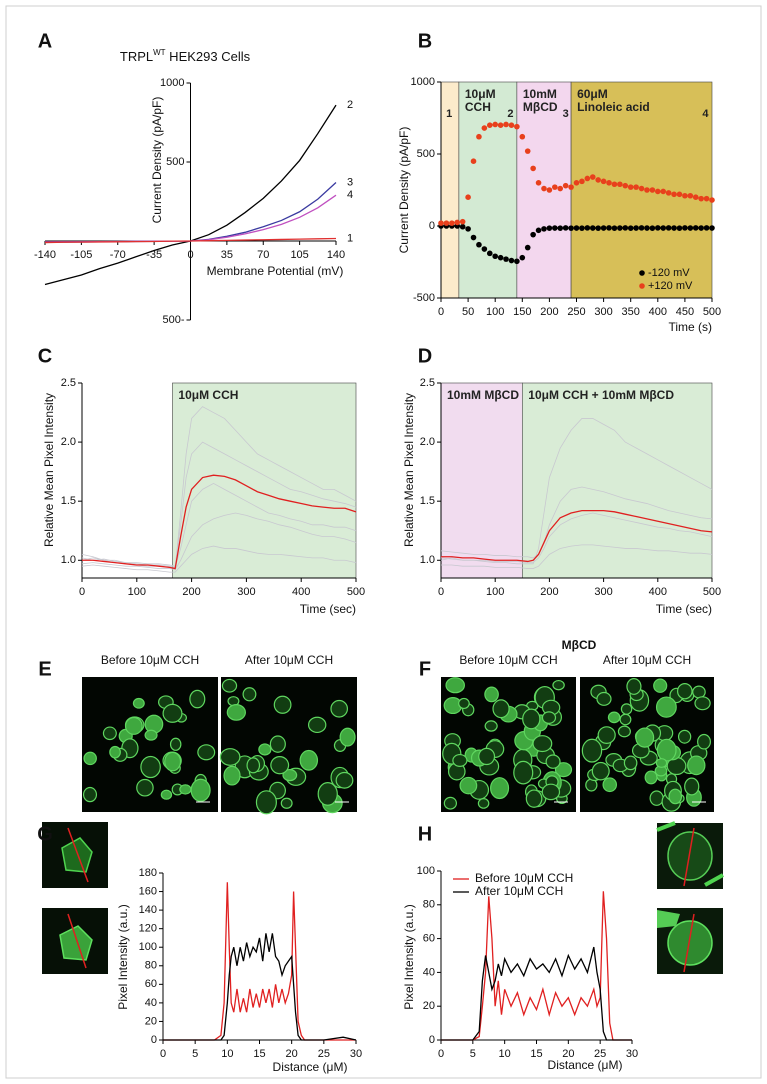  Describe the element at coordinates (576, 312) in the screenshot. I see `x-tick-label: 250` at that location.